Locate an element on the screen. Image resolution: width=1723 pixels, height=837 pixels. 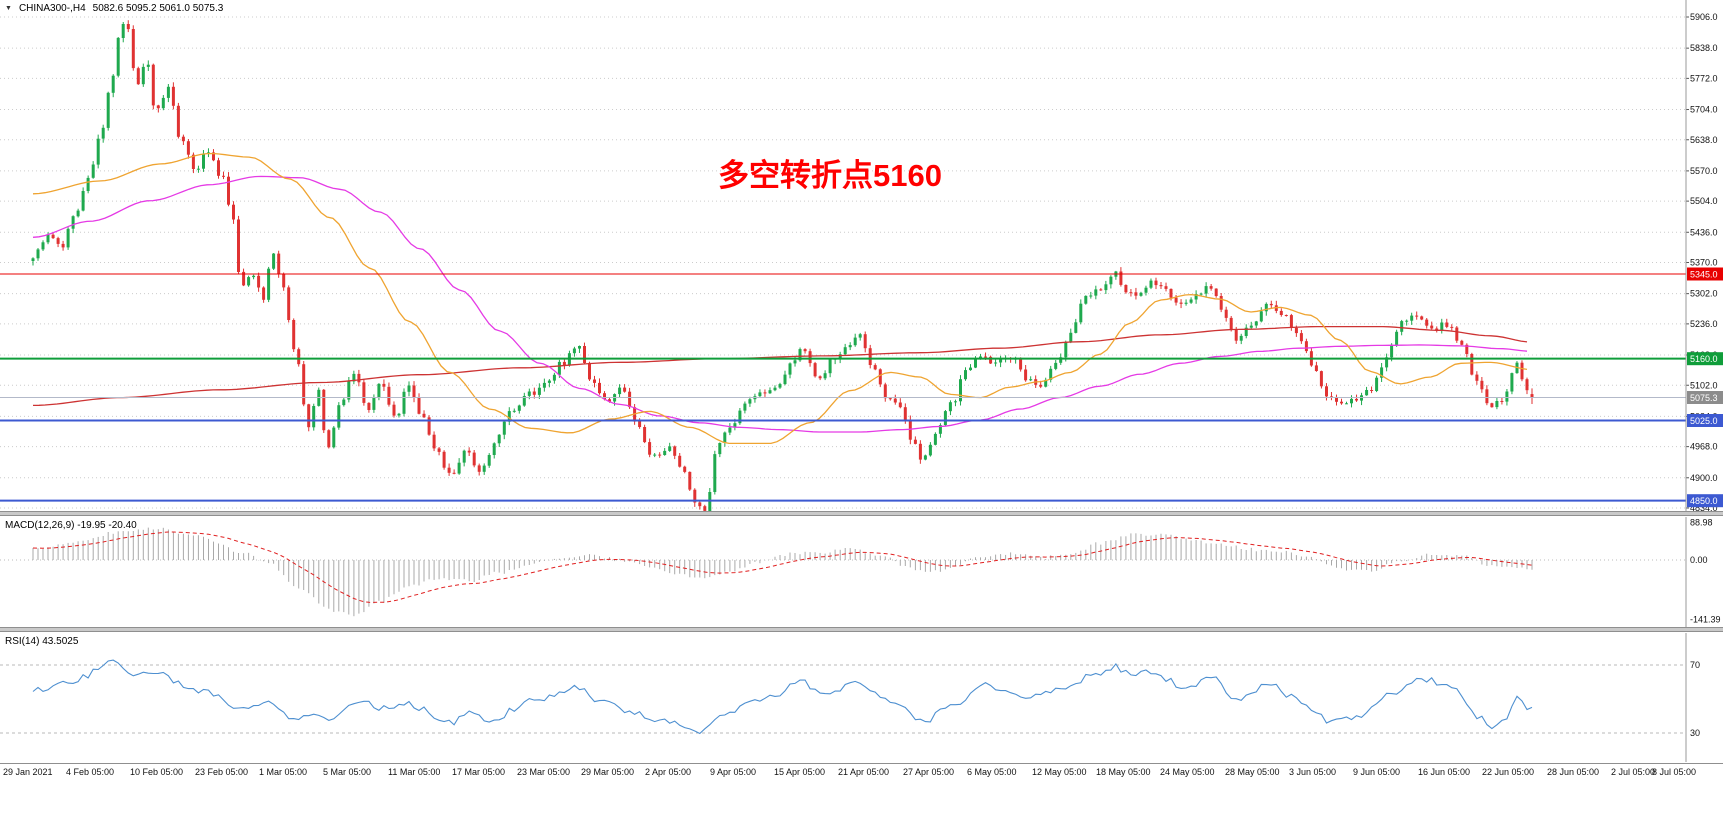
date-label: 22 Jun 05:00 is located at coordinates (1508, 772).